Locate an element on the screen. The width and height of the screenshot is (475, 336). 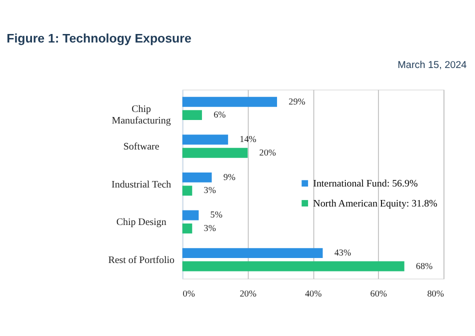
data-label: 29% is located at coordinates (297, 101).